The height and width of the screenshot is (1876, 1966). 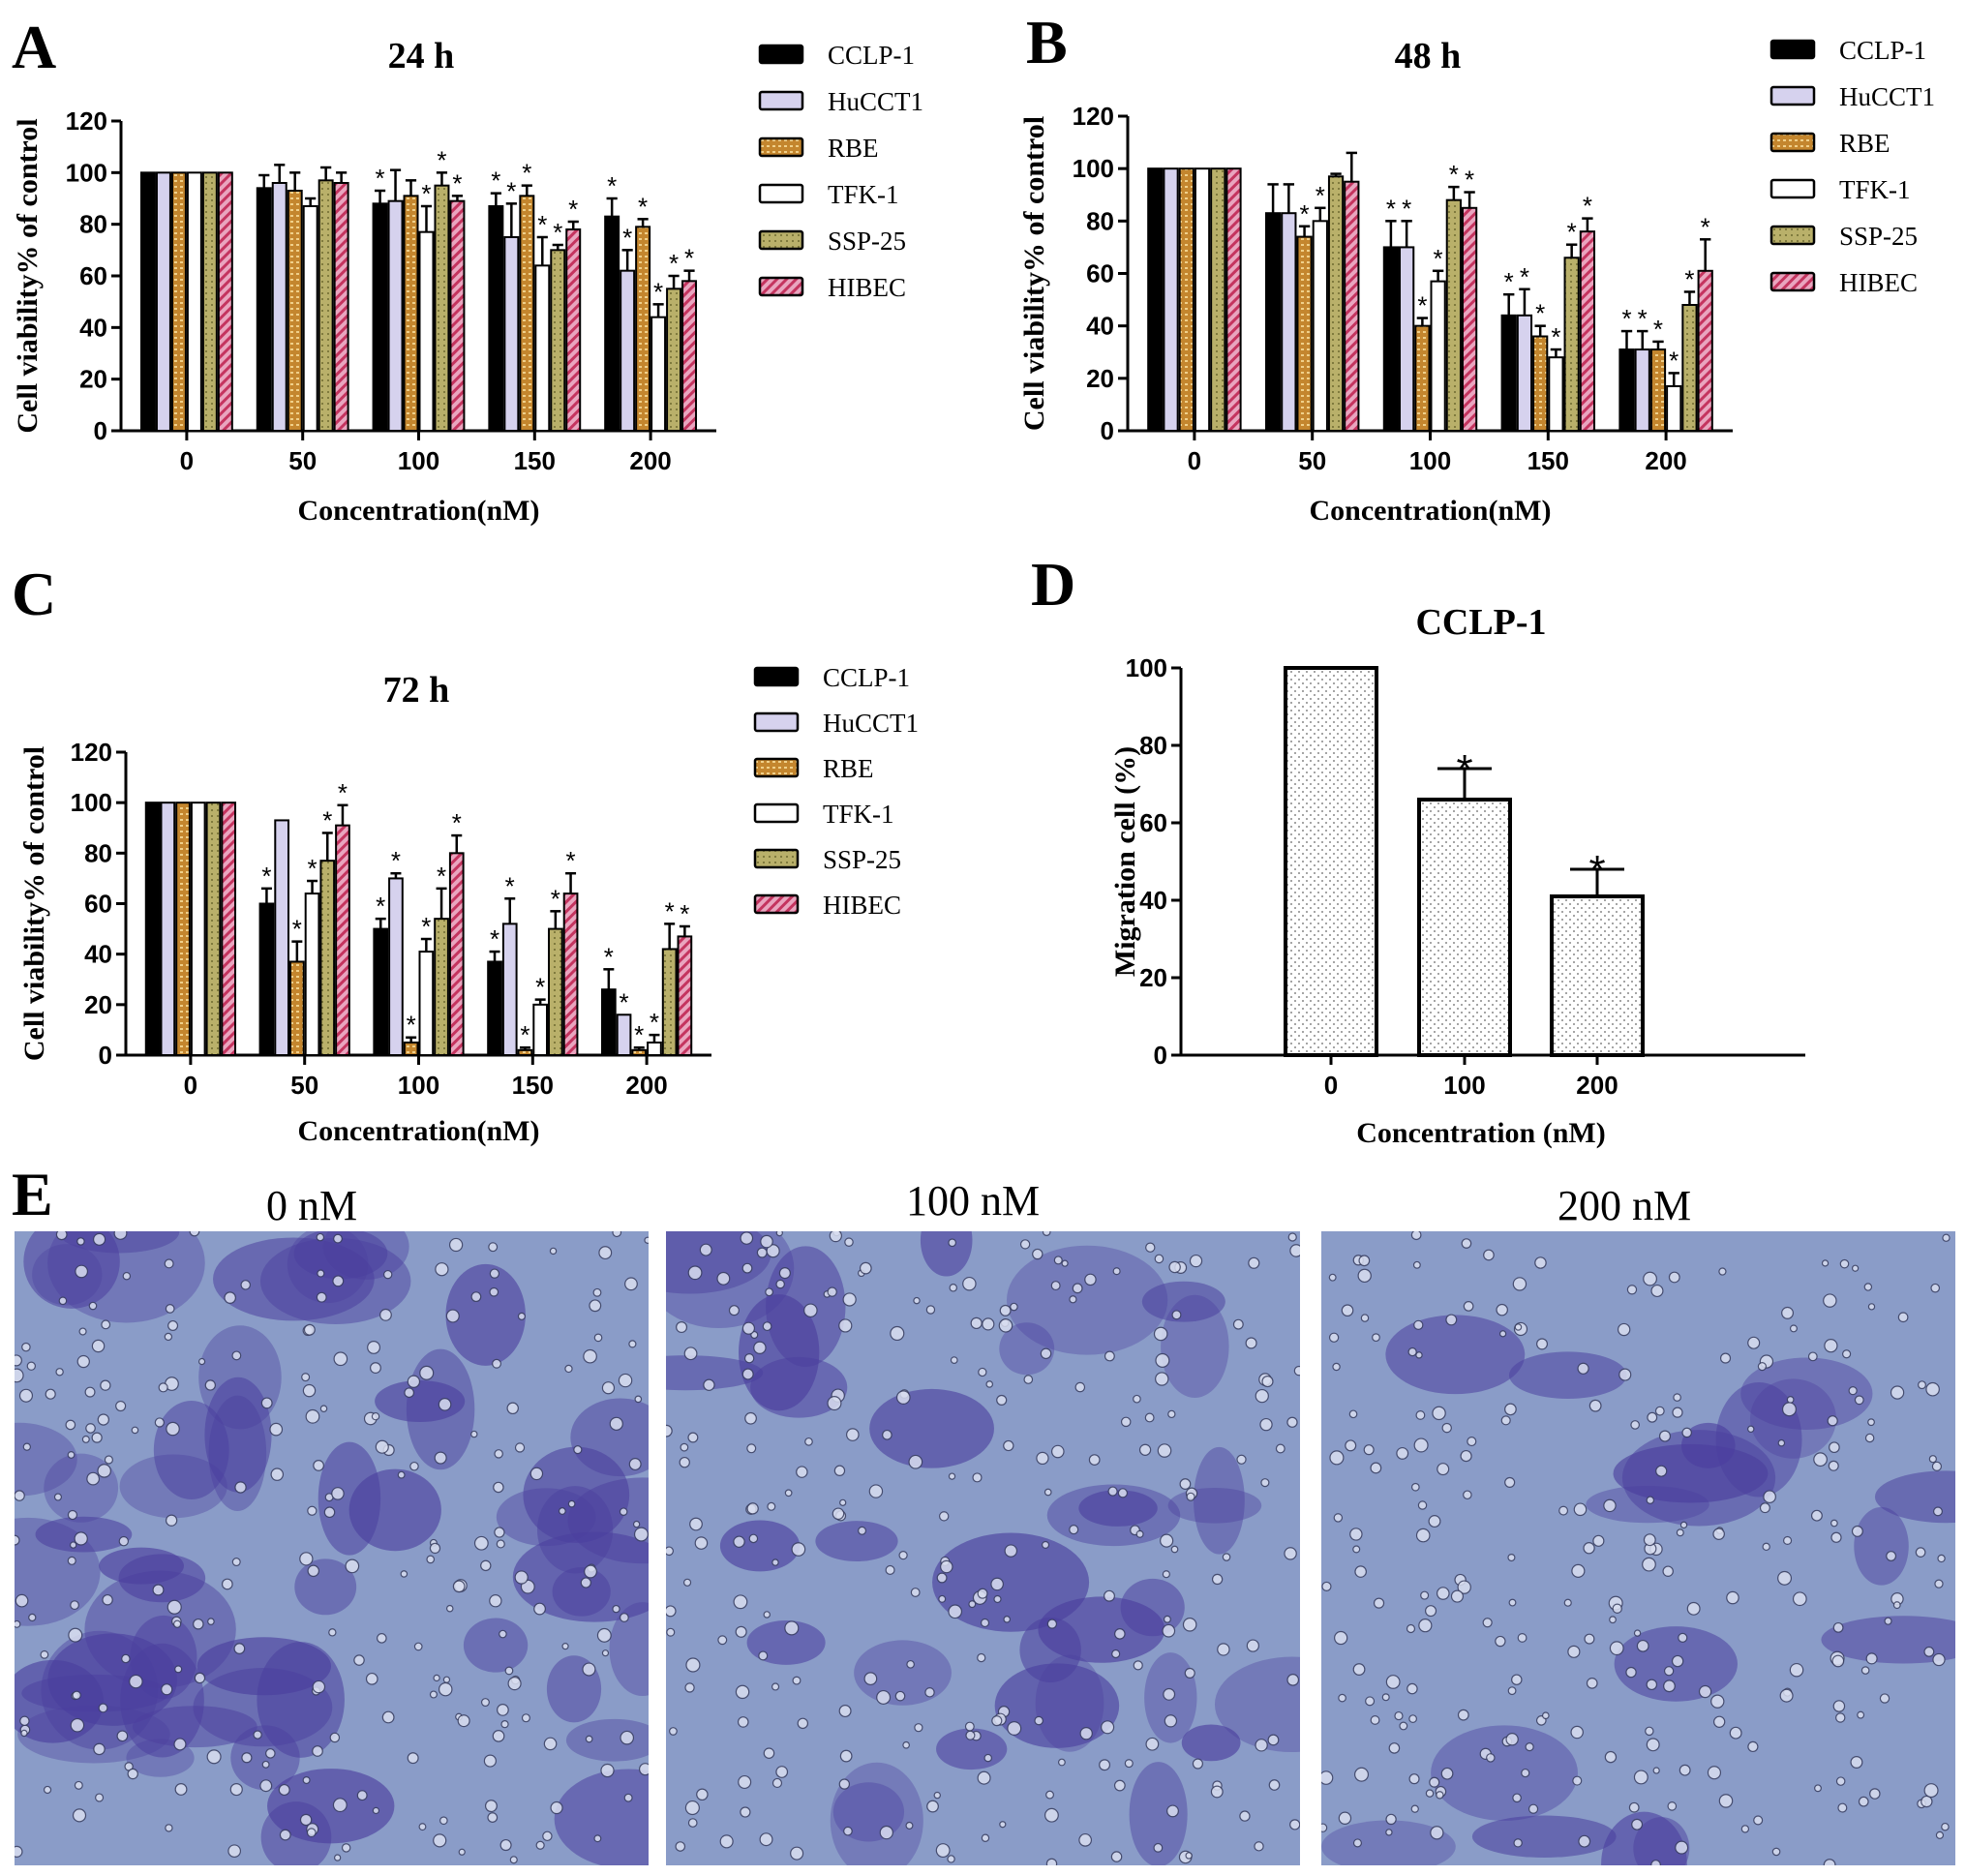 What do you see at coordinates (93, 327) in the screenshot?
I see `y-tick-label-40: 40` at bounding box center [93, 327].